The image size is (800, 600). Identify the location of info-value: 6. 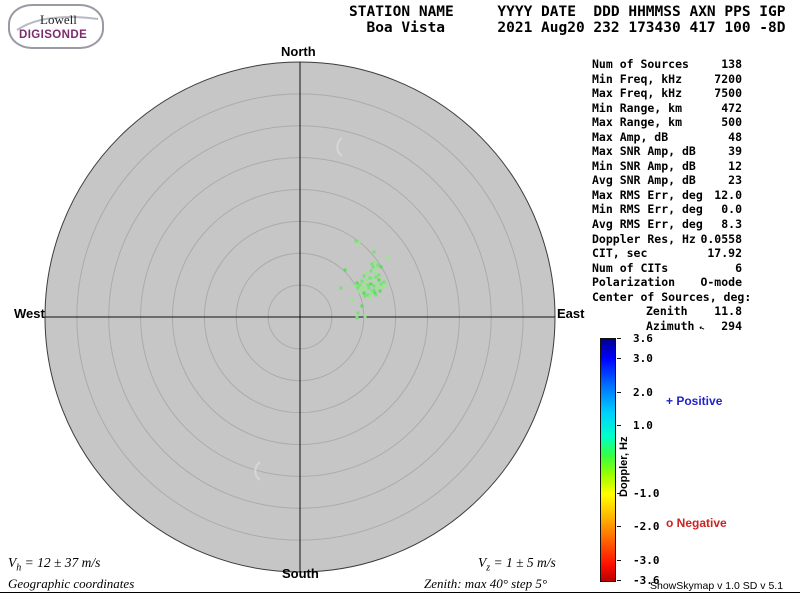
(738, 267).